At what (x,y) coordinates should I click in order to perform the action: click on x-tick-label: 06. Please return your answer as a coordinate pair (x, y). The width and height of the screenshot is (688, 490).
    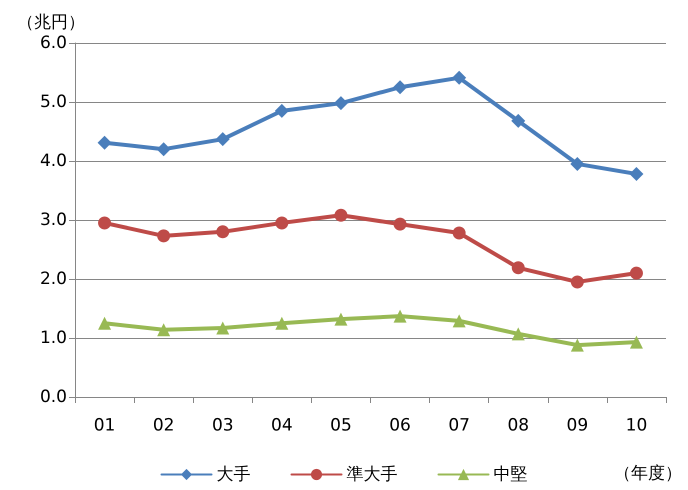
    Looking at the image, I should click on (400, 426).